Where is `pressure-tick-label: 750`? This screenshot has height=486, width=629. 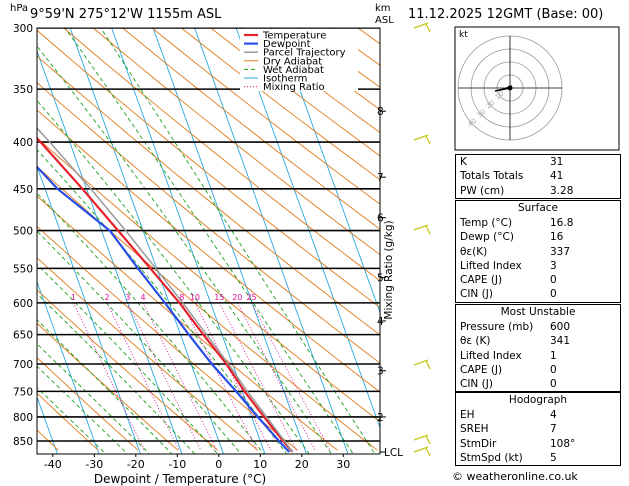
pressure-tick-label: 750 is located at coordinates (23, 392).